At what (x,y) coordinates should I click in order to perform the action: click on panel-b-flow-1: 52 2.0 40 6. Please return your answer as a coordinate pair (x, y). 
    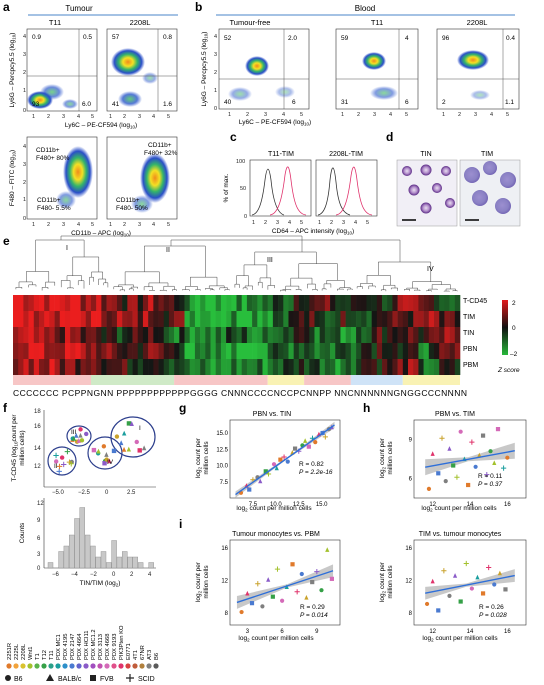
    Looking at the image, I should click on (264, 69).